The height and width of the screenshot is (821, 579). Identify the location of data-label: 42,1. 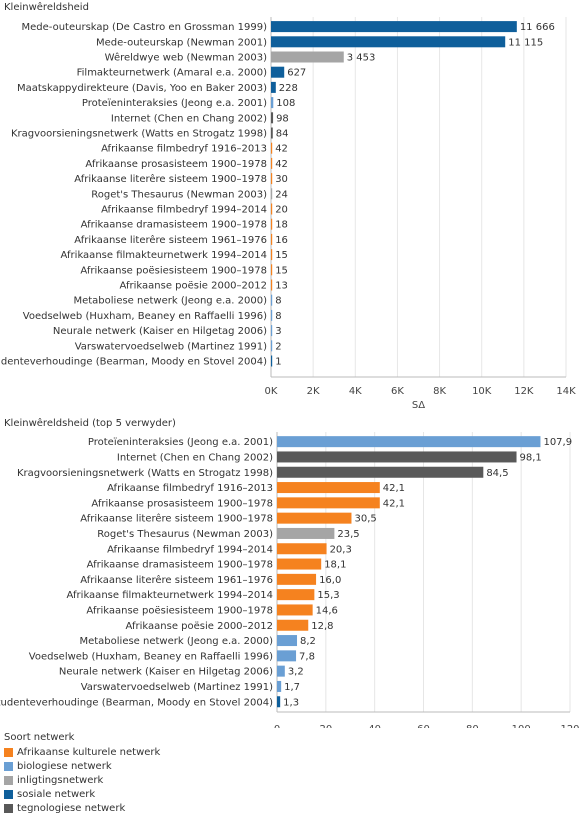
(394, 503).